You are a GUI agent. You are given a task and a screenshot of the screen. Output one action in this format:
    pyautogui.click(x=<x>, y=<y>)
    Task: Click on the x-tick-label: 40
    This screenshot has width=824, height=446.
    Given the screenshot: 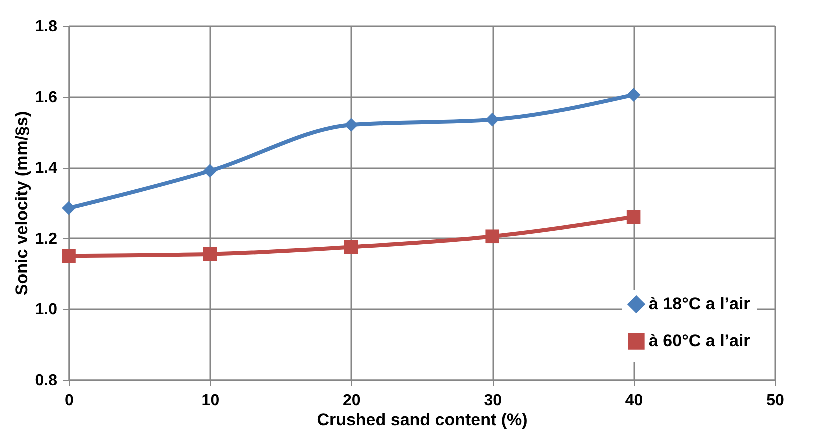 What is the action you would take?
    pyautogui.click(x=634, y=401)
    